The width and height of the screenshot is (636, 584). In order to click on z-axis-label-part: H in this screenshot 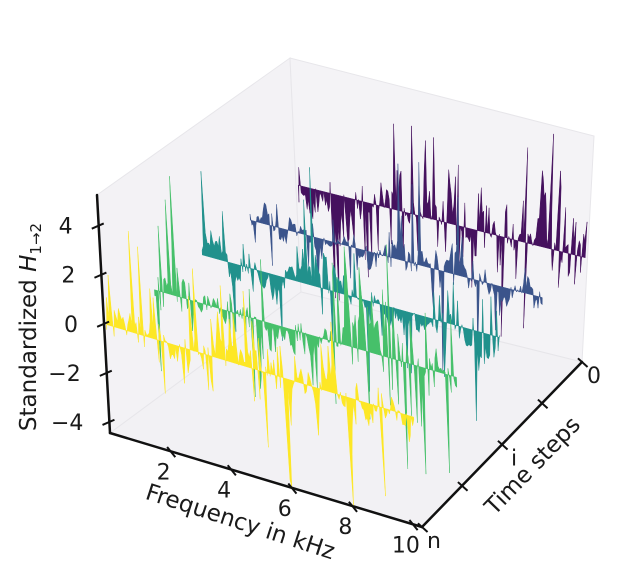, I will do `click(29, 263)`.